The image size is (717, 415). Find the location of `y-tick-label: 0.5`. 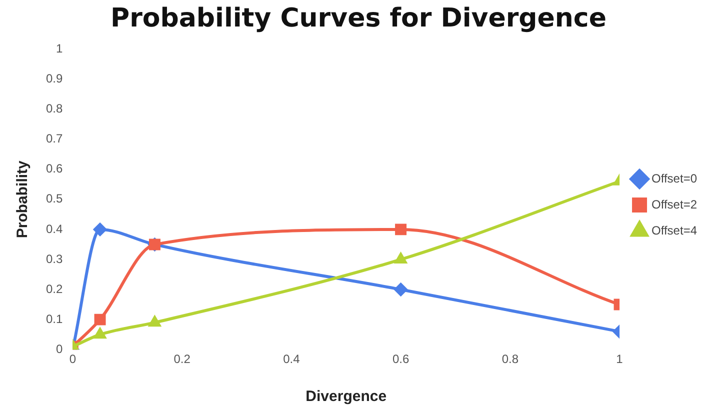

y-tick-label: 0.5 is located at coordinates (54, 199).